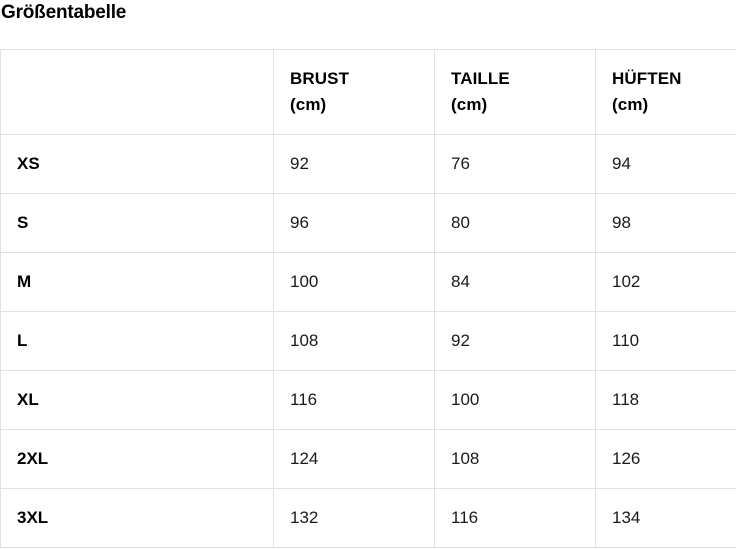 This screenshot has height=549, width=736. I want to click on hueften-value: 94, so click(665, 164).